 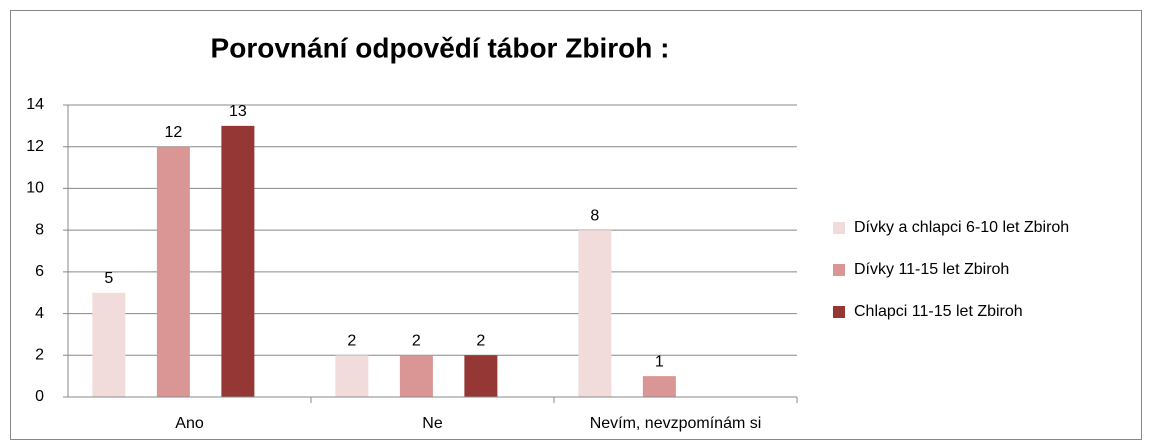 What do you see at coordinates (938, 311) in the screenshot?
I see `legend-label: Chlapci 11-15 let Zbiroh` at bounding box center [938, 311].